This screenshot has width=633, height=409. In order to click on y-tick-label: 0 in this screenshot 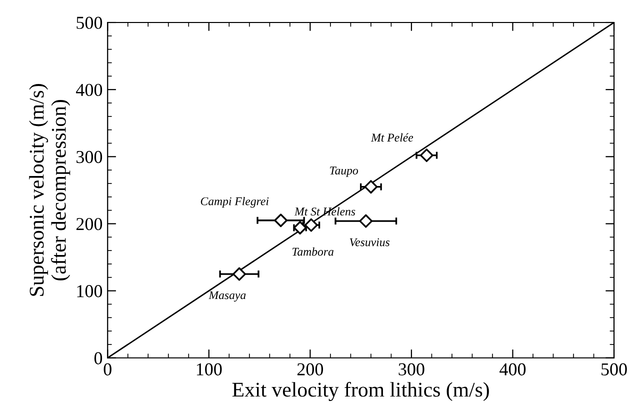, I will do `click(98, 358)`.